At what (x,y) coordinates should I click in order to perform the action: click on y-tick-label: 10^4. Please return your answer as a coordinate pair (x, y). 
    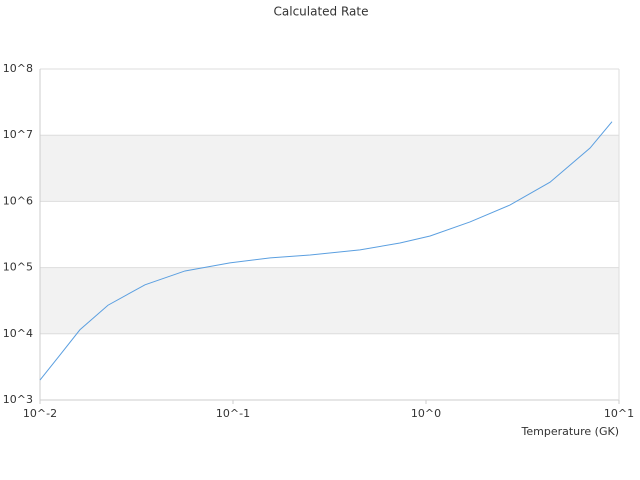
    Looking at the image, I should click on (18, 333).